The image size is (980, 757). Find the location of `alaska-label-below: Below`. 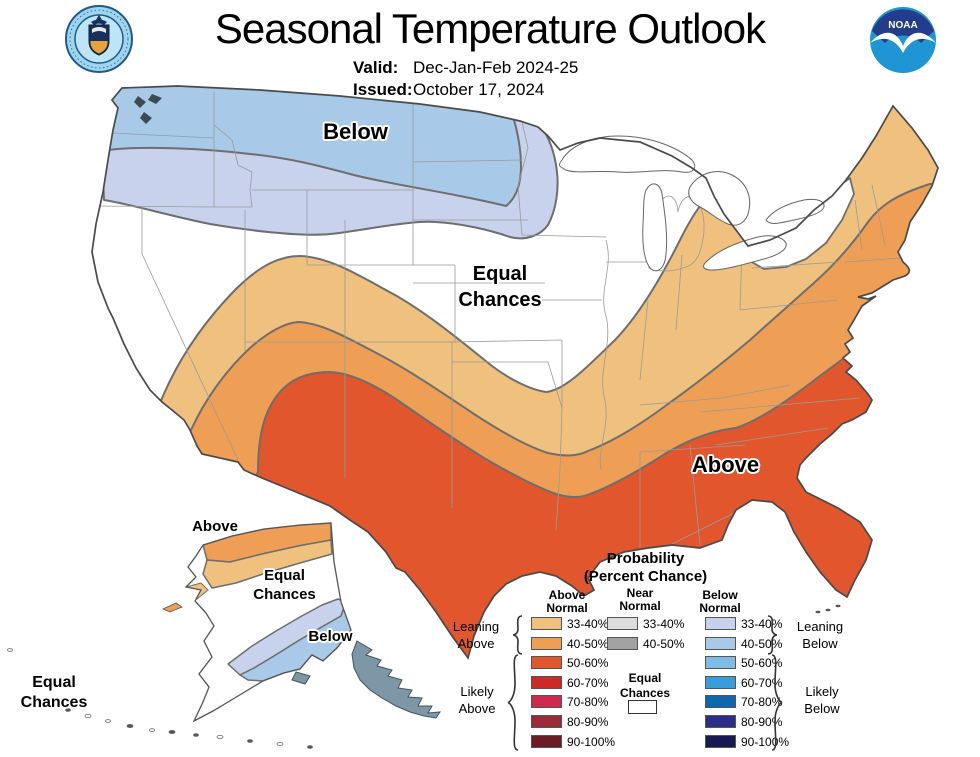

alaska-label-below: Below is located at coordinates (330, 636).